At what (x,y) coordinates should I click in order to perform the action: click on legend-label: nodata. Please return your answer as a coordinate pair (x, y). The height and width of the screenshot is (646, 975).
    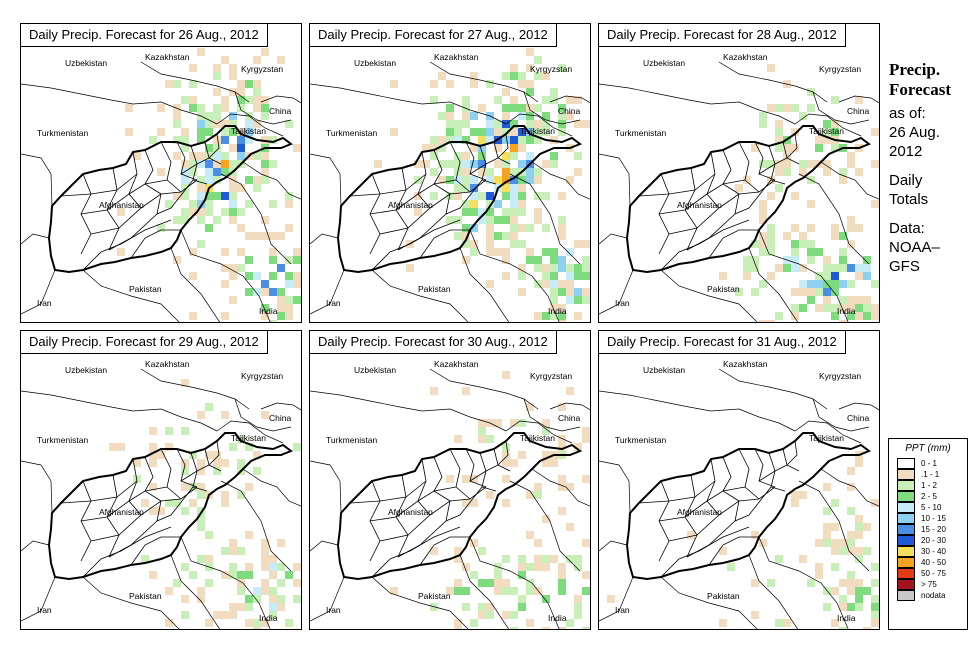
    Looking at the image, I should click on (933, 595).